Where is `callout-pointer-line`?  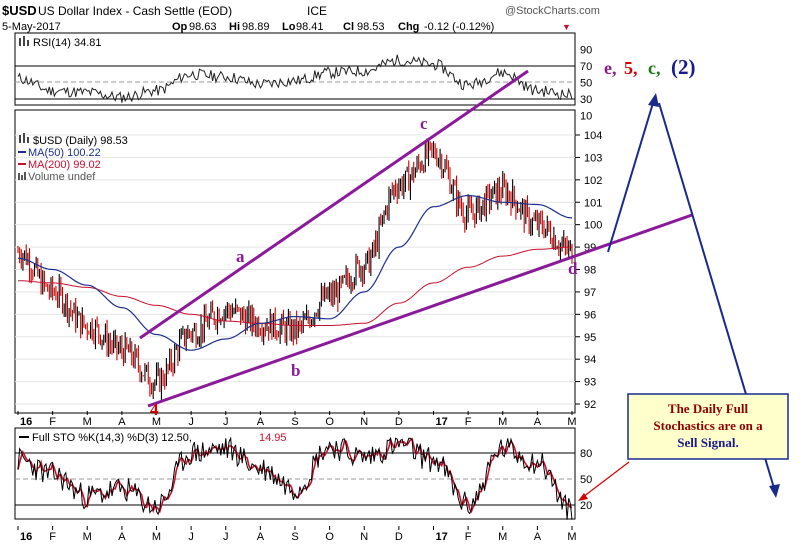 callout-pointer-line is located at coordinates (606, 479).